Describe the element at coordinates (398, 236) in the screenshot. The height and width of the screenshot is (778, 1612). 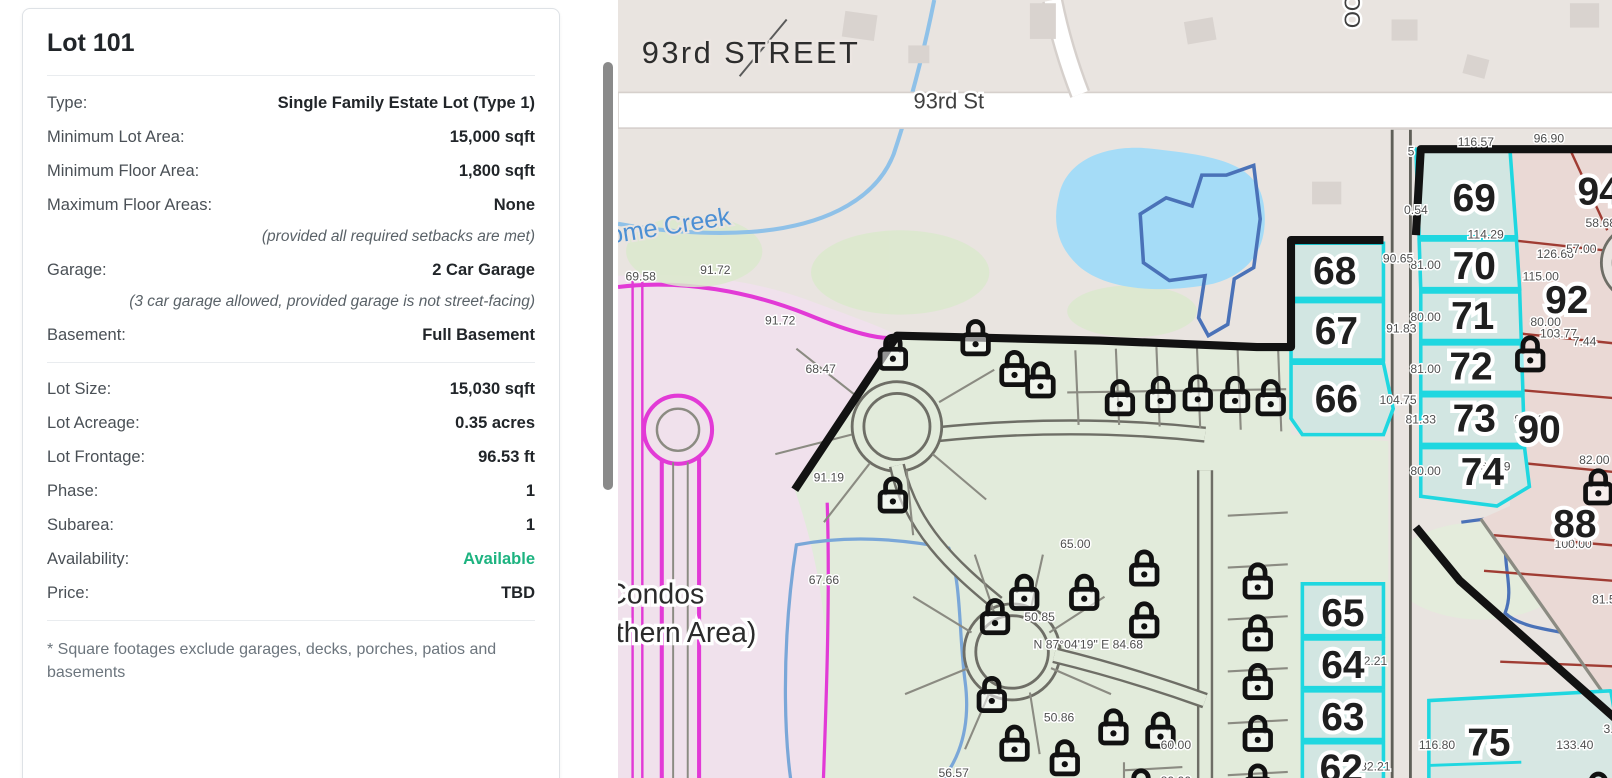
I see `attribute-note: (provided all required setbacks are met)` at that location.